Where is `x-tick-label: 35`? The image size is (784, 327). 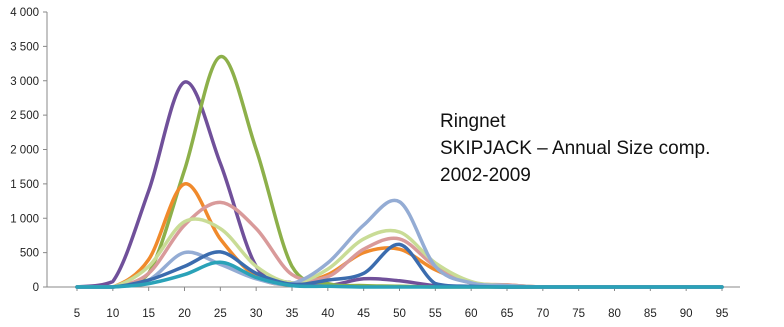
x-tick-label: 35 is located at coordinates (292, 314).